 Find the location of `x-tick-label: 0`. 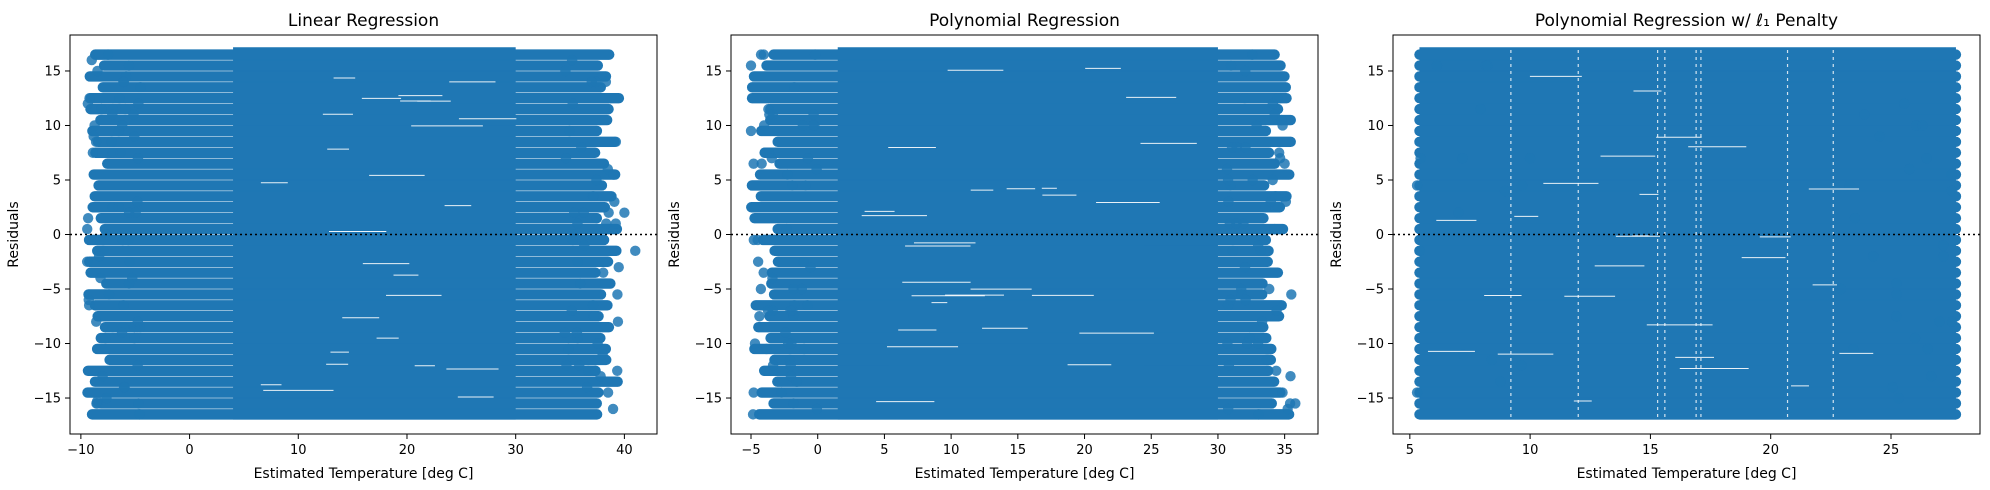

x-tick-label: 0 is located at coordinates (818, 450).